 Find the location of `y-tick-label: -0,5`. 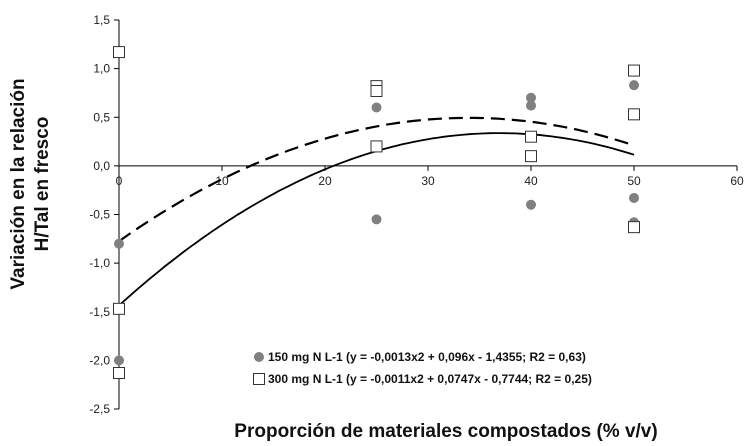

y-tick-label: -0,5 is located at coordinates (99, 215).